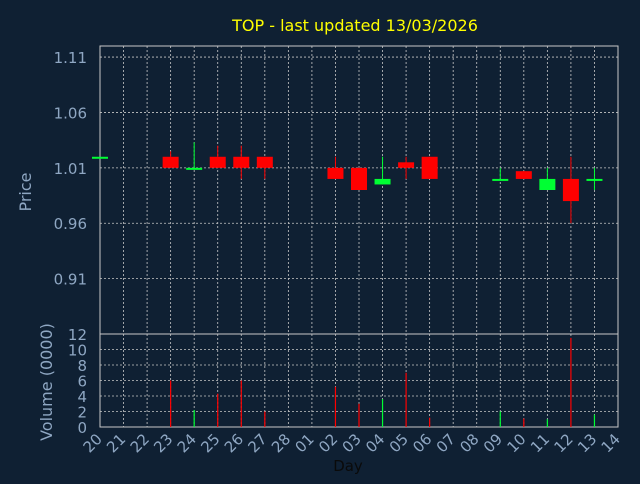 The height and width of the screenshot is (484, 640). What do you see at coordinates (82, 397) in the screenshot?
I see `volume-tick-label: 4` at bounding box center [82, 397].